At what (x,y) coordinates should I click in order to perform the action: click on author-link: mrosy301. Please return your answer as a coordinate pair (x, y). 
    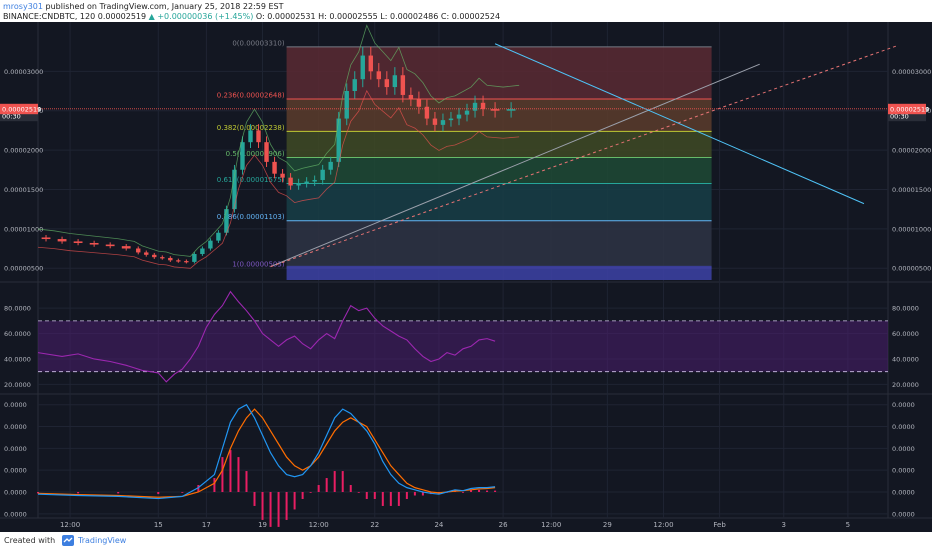
    Looking at the image, I should click on (23, 6).